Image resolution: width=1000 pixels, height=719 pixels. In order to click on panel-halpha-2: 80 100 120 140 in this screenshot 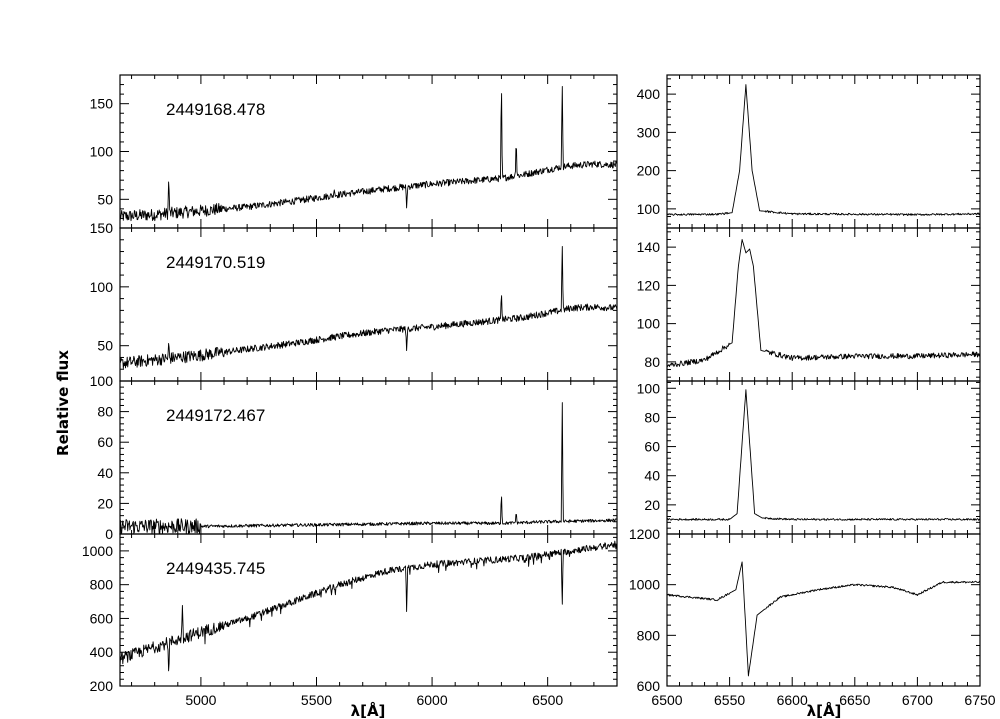, I will do `click(809, 304)`.